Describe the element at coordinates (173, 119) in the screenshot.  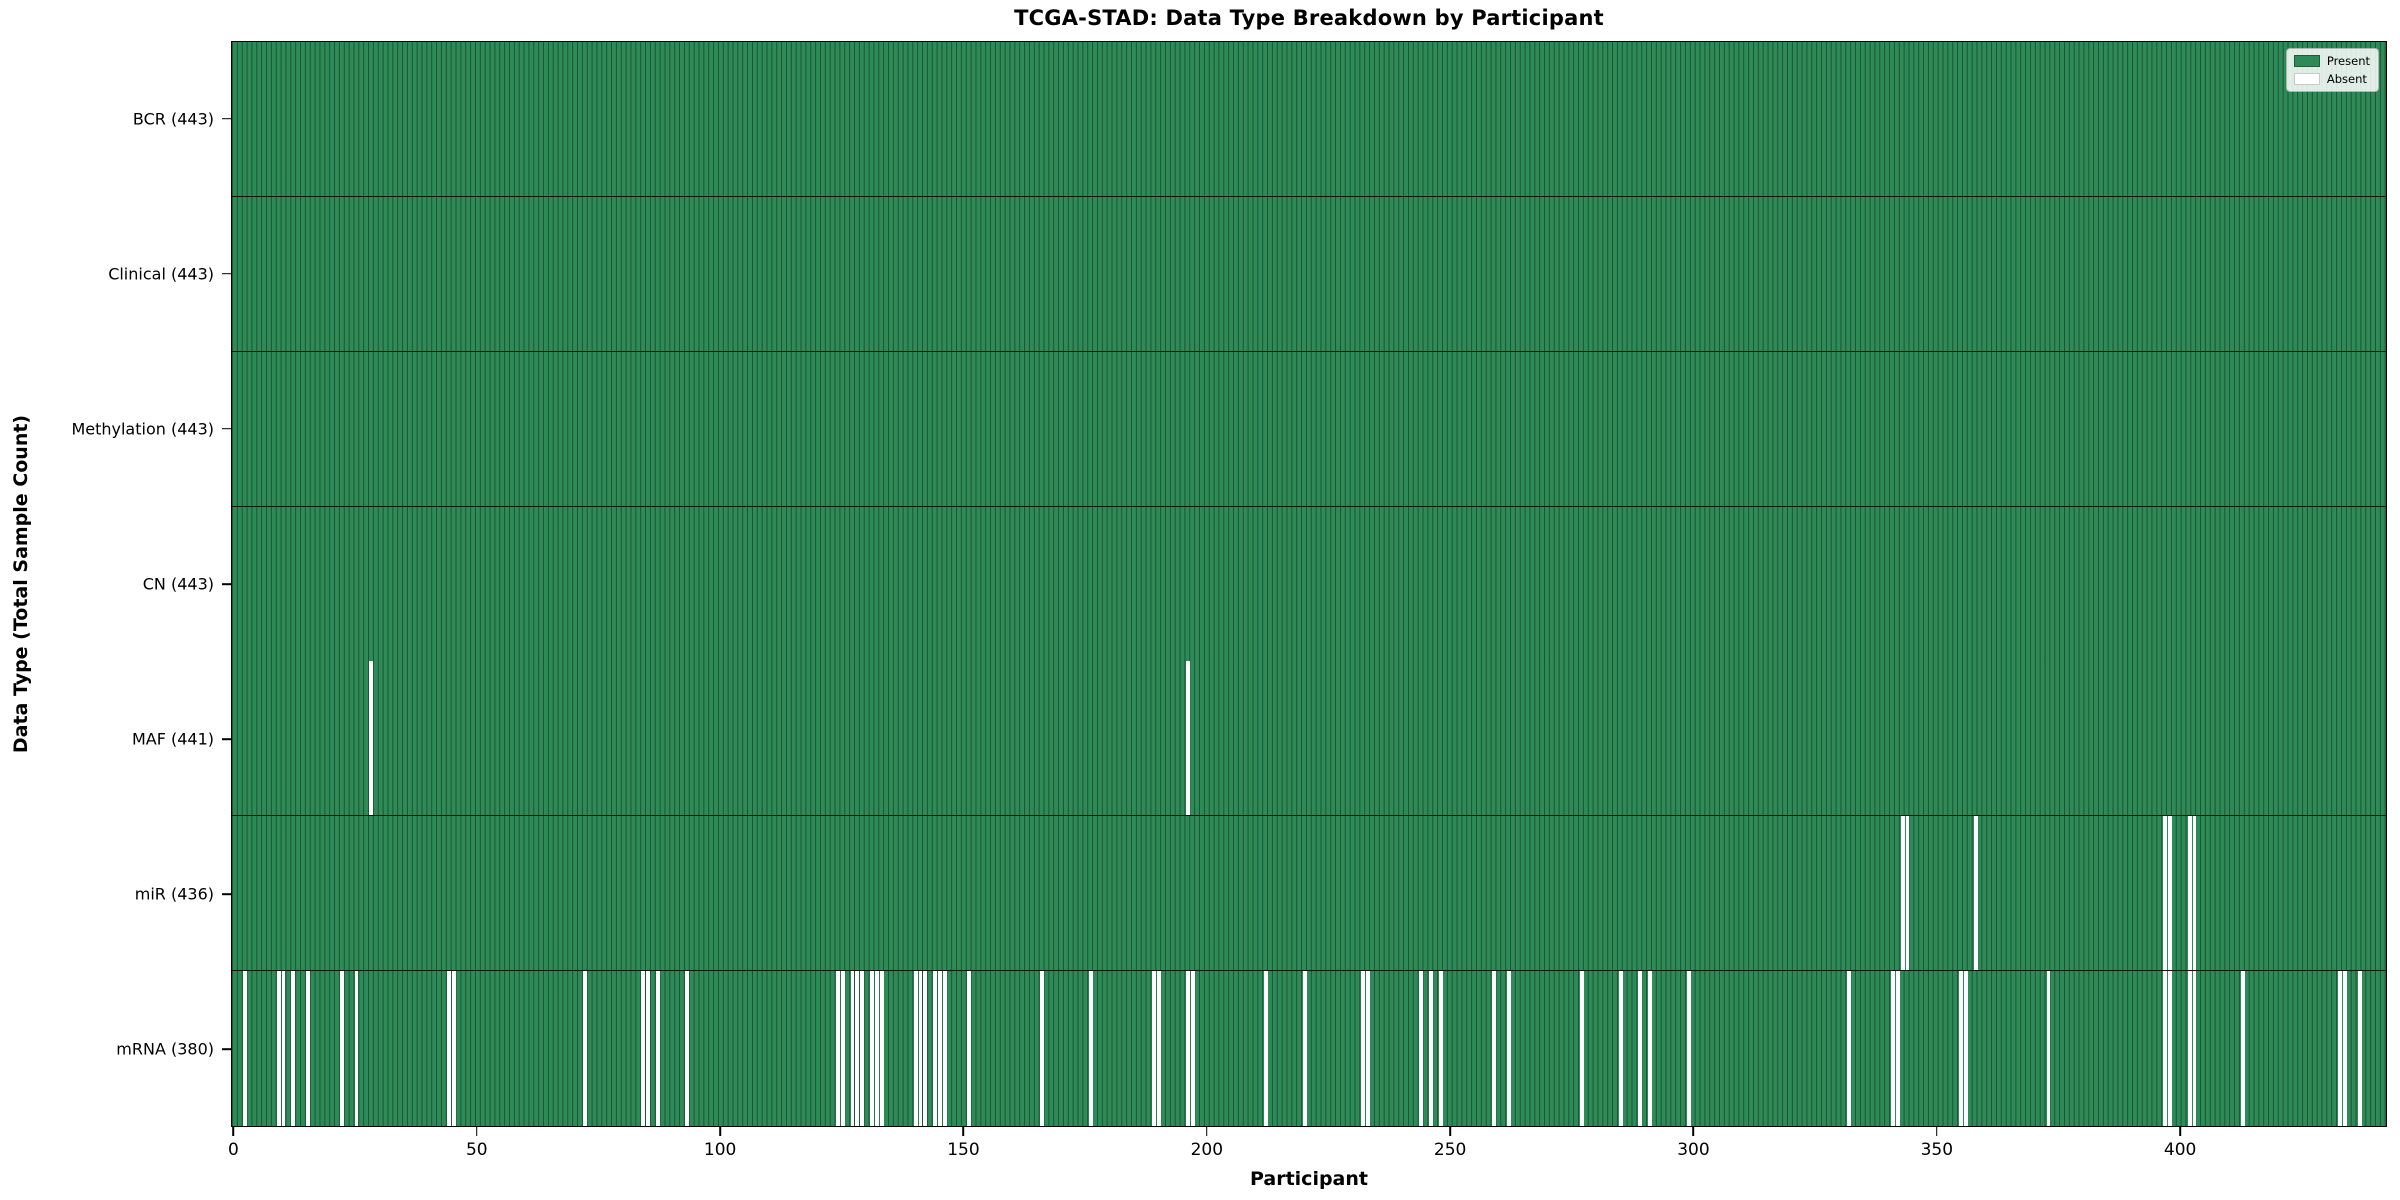
I see `ytick-label-bcr: BCR (443)` at that location.